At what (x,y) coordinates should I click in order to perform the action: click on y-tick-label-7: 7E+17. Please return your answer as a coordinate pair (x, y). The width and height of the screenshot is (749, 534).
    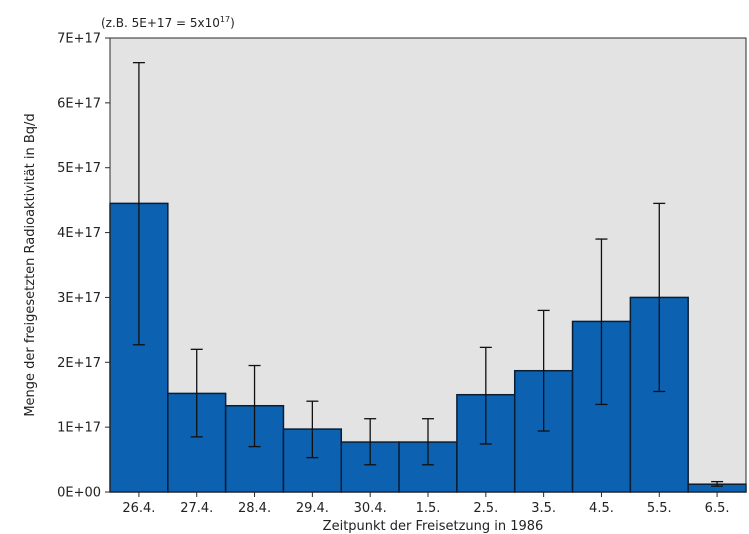
    Looking at the image, I should click on (79, 39).